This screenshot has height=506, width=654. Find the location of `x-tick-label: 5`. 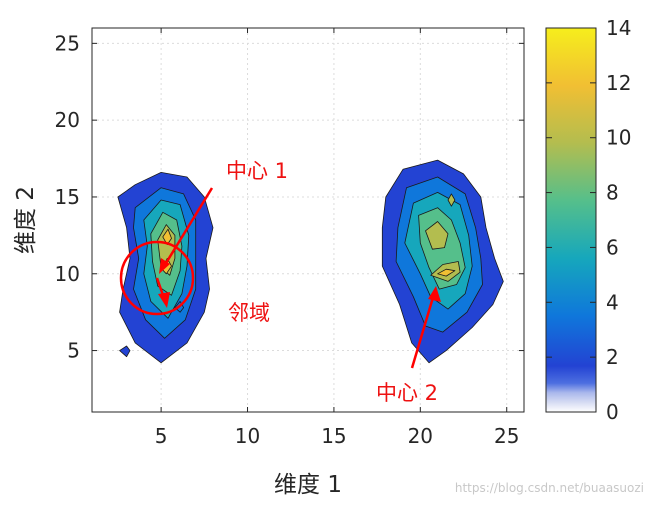

x-tick-label: 5 is located at coordinates (161, 436).